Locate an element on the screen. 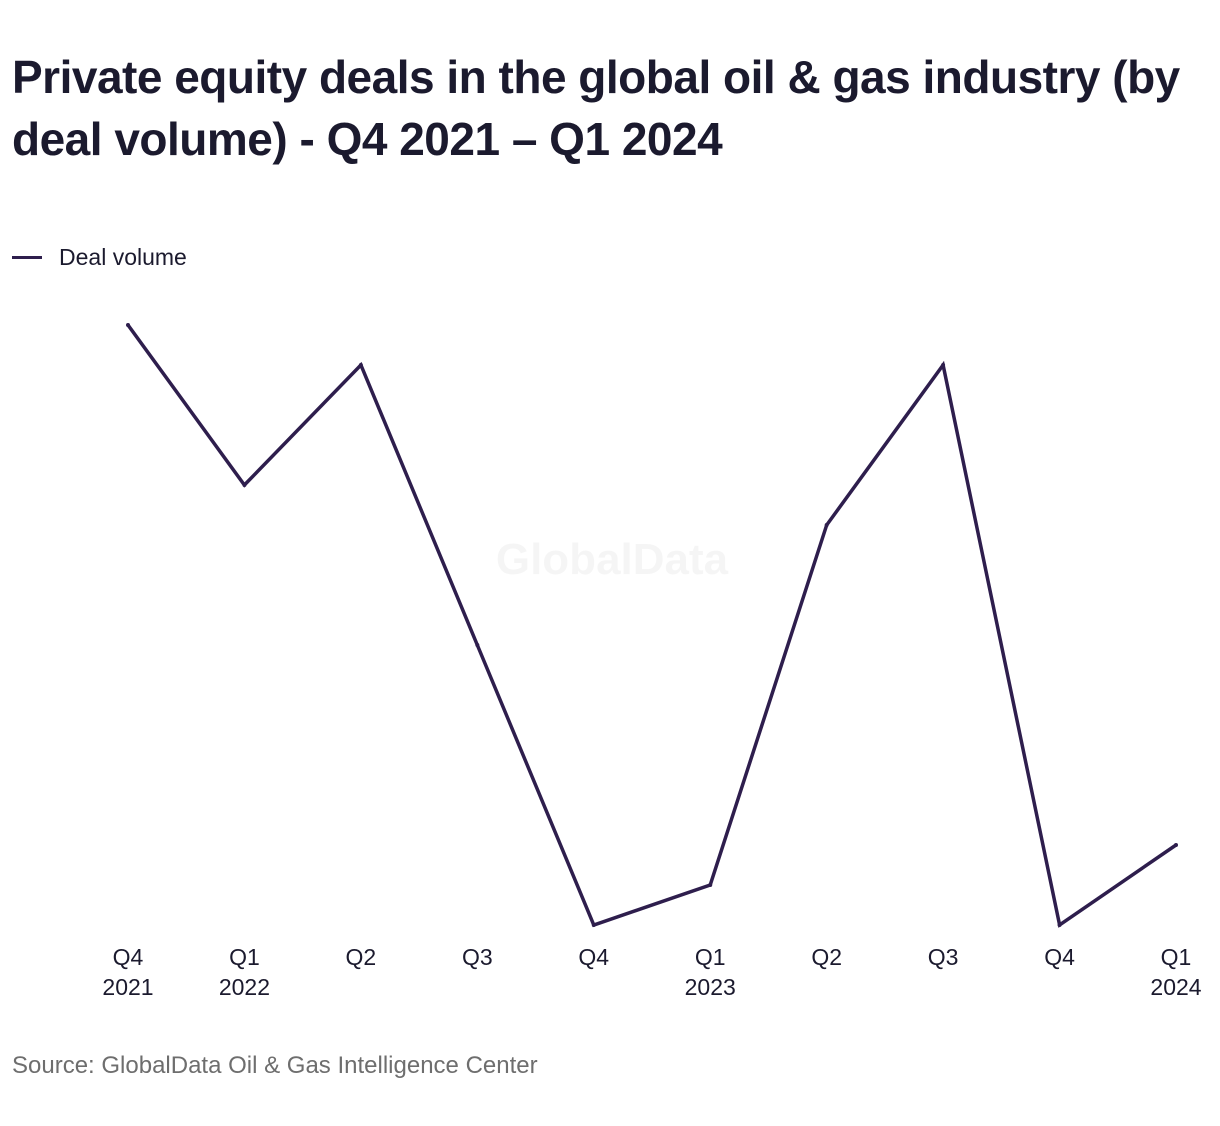 Image resolution: width=1220 pixels, height=1126 pixels. chart-legend: Deal volume is located at coordinates (99, 257).